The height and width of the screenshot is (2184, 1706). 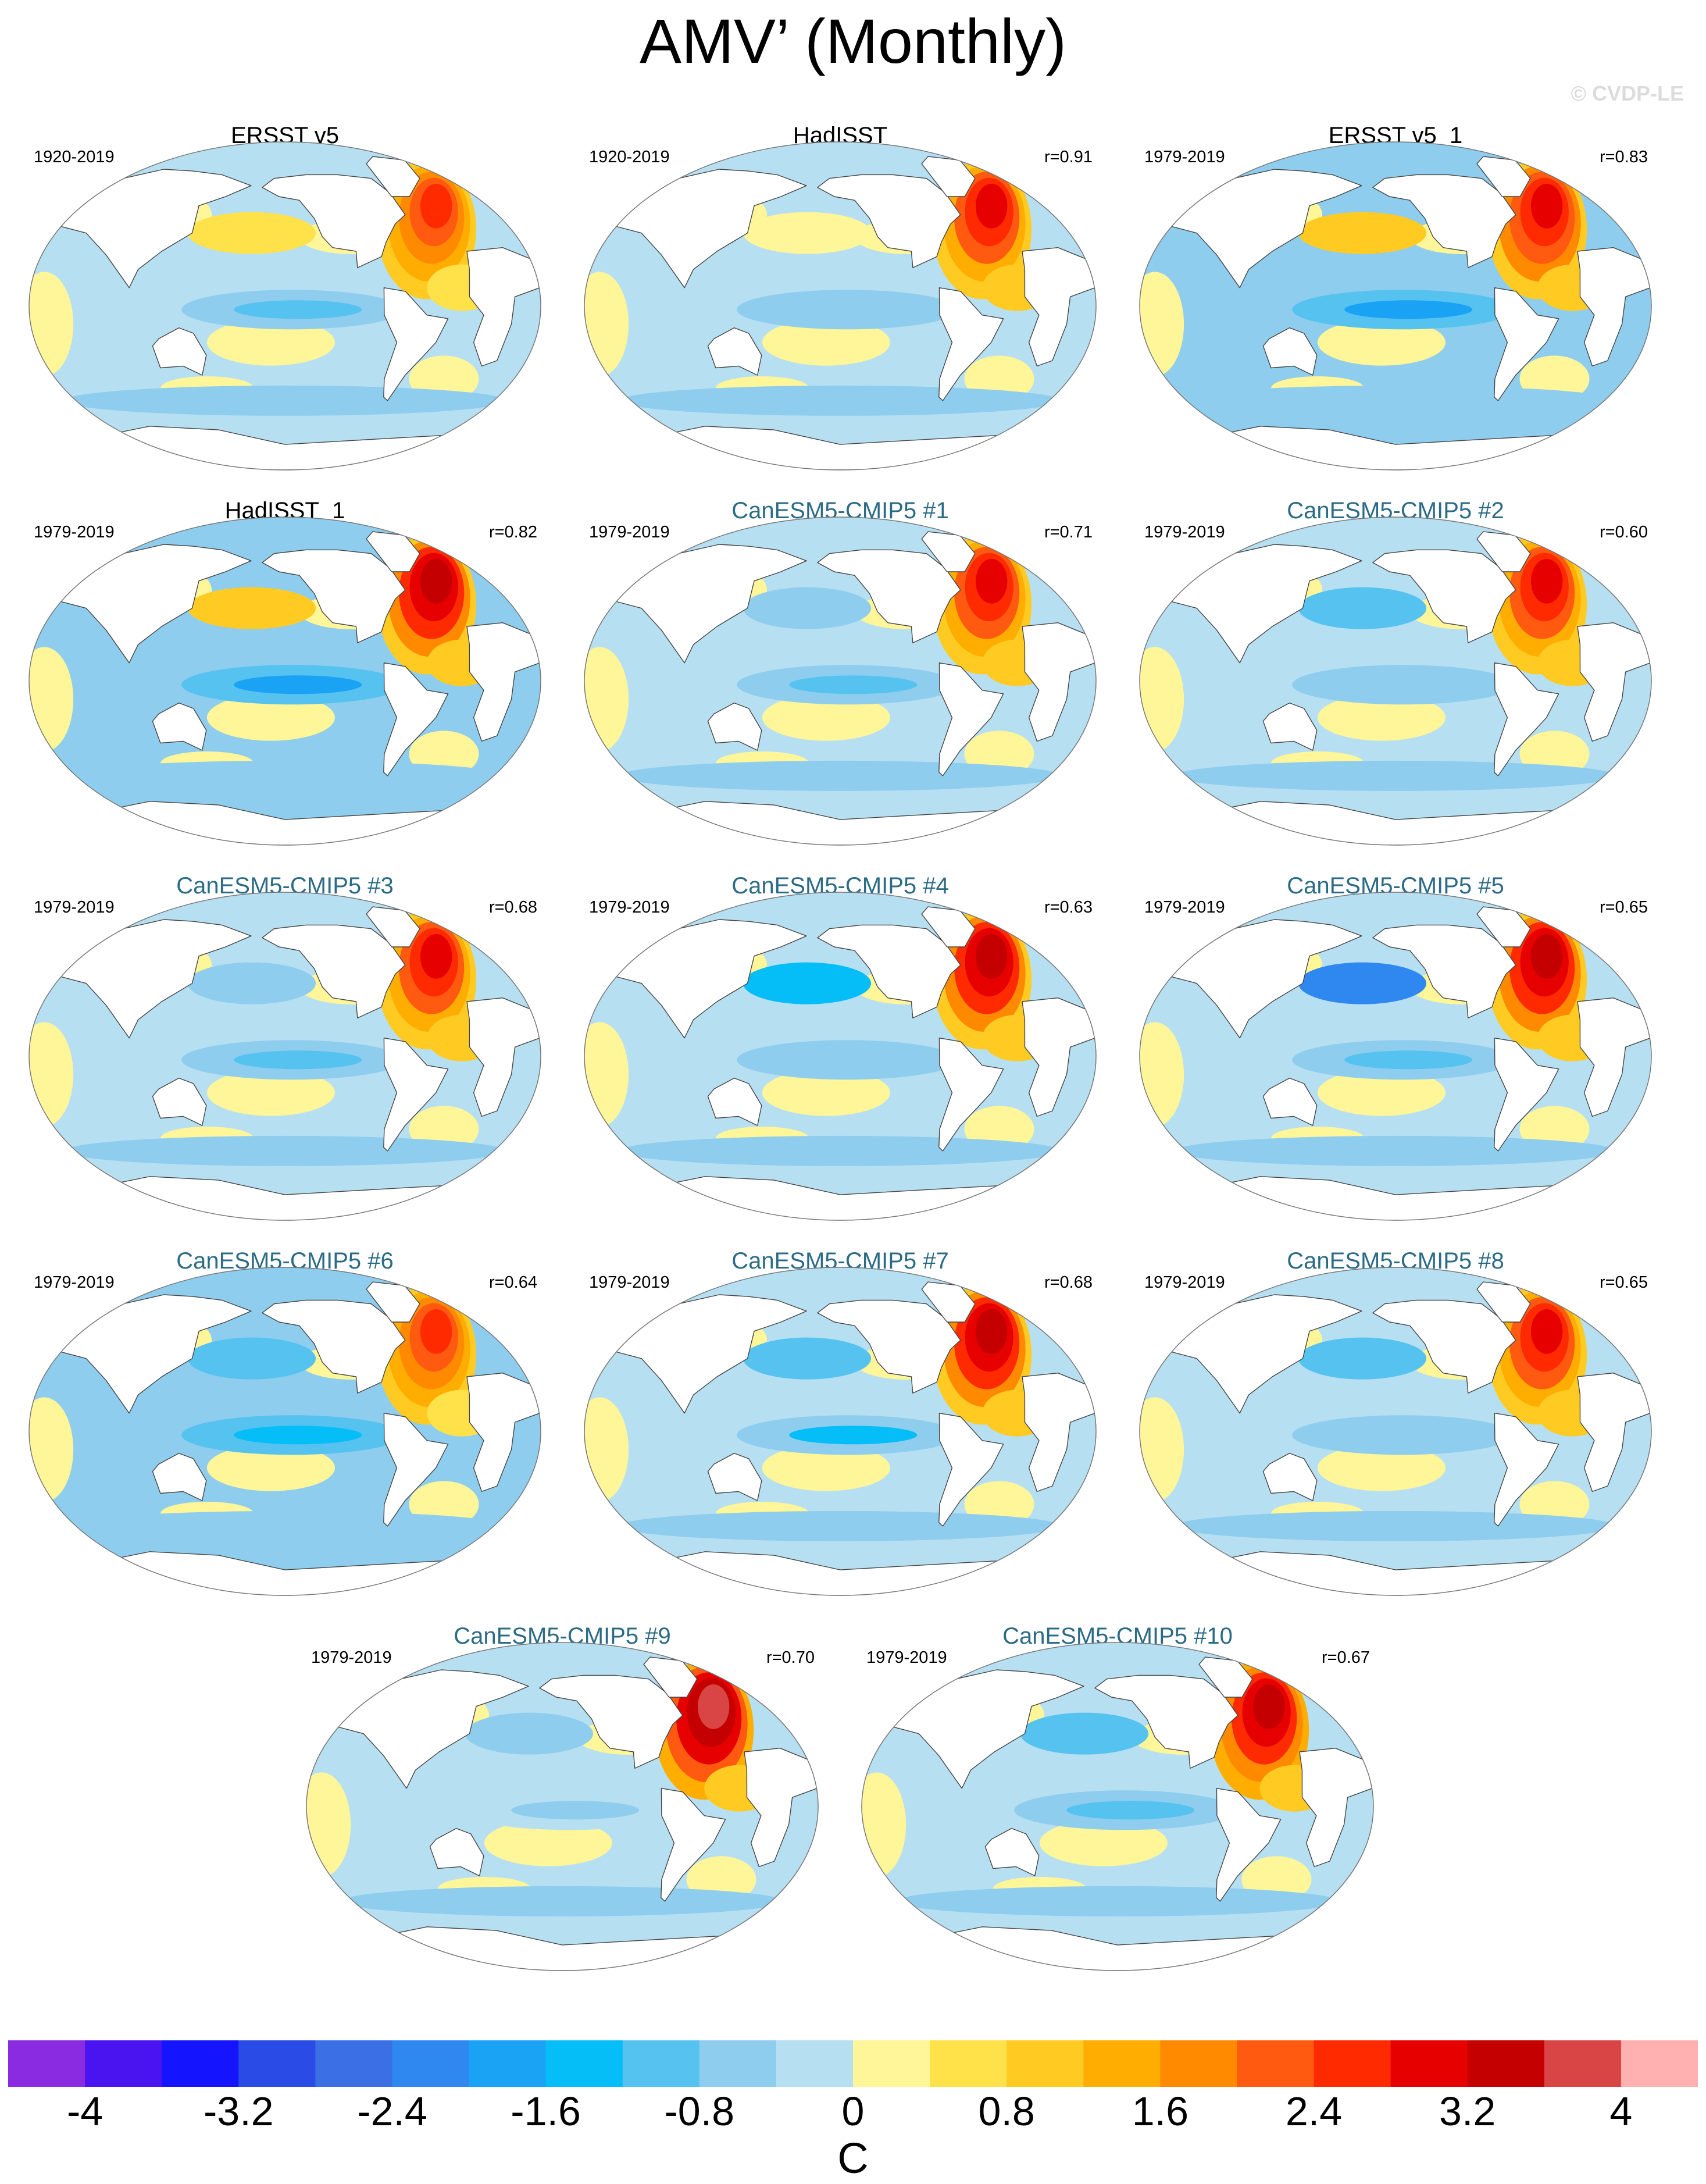 What do you see at coordinates (1068, 157) in the screenshot?
I see `panel-correlation: r=0.91` at bounding box center [1068, 157].